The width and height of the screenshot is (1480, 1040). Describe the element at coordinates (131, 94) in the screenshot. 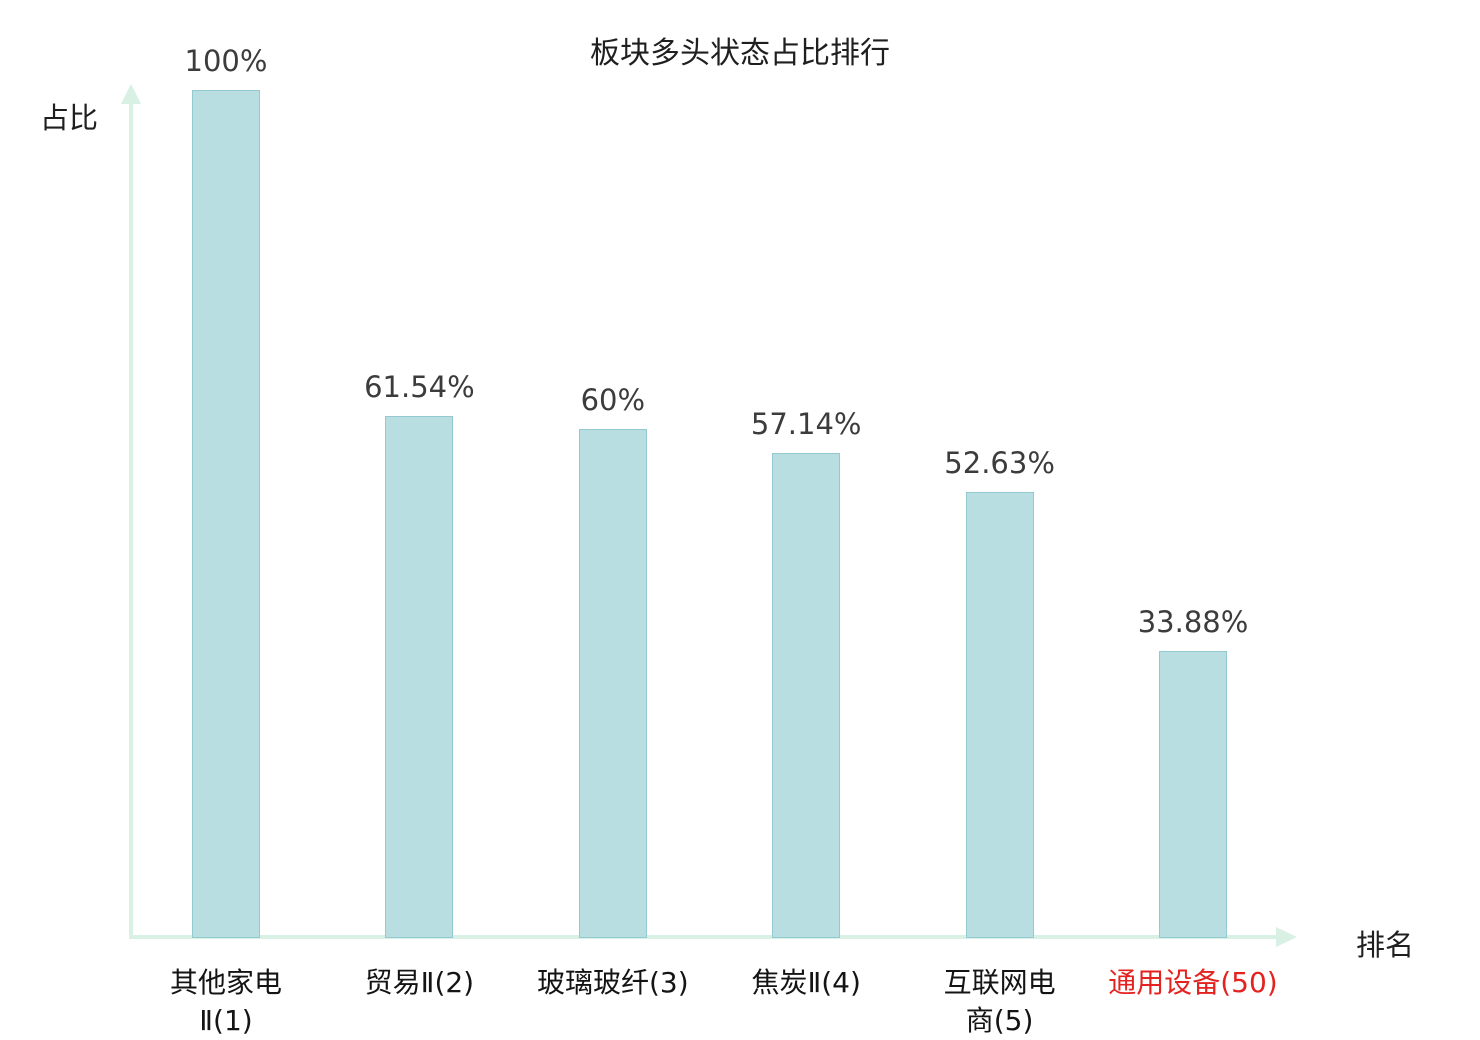

I see `y-axis-arrow-icon` at that location.